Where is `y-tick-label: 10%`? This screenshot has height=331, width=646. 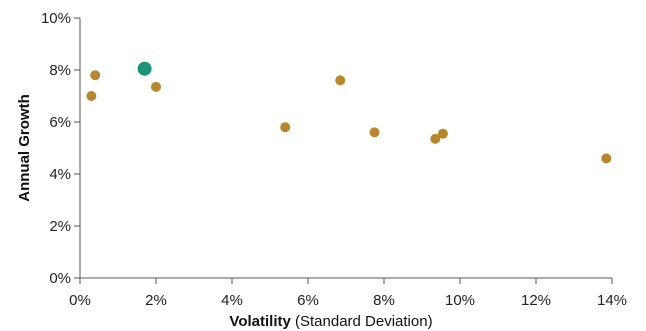 y-tick-label: 10% is located at coordinates (56, 18).